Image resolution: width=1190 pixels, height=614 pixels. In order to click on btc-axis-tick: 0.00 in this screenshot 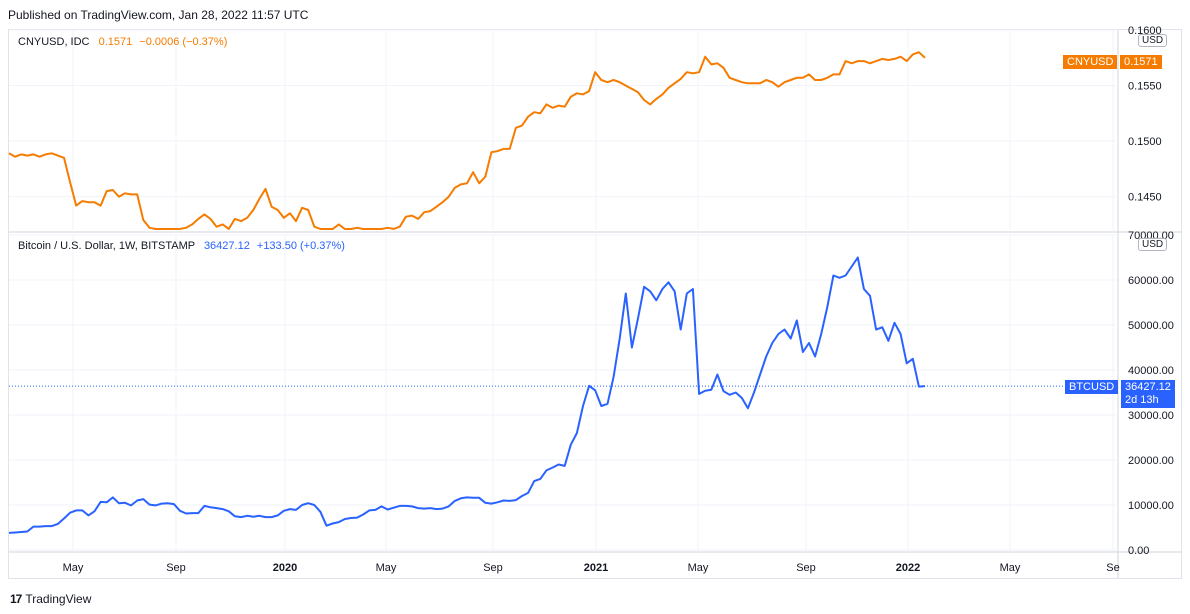, I will do `click(1138, 551)`.